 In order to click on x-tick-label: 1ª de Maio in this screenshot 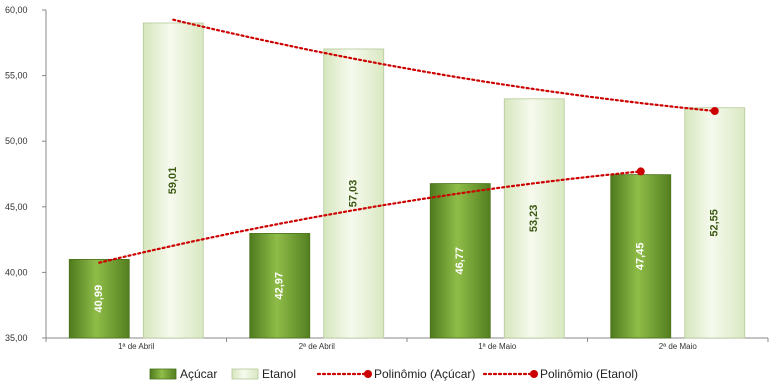, I will do `click(497, 346)`.